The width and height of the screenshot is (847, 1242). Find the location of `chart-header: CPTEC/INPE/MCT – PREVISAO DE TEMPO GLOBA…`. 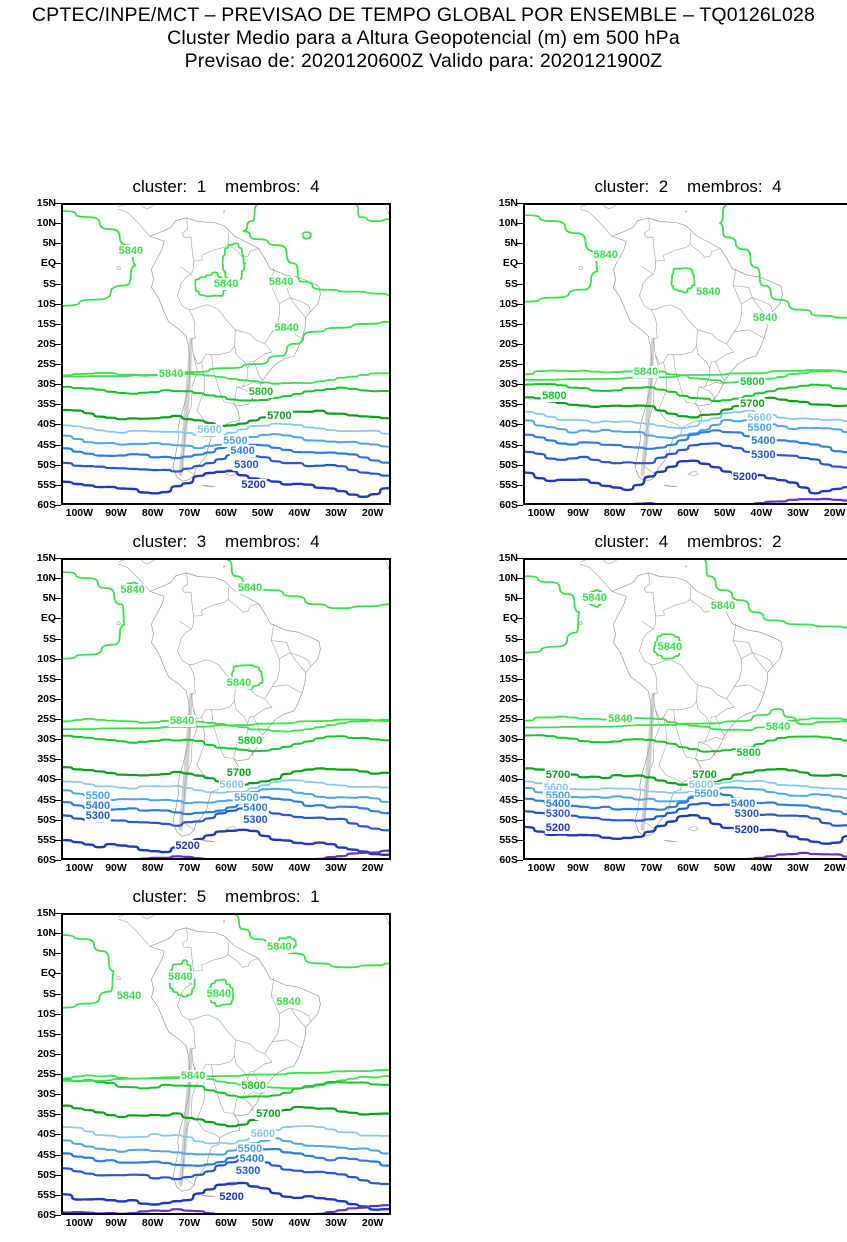

chart-header: CPTEC/INPE/MCT – PREVISAO DE TEMPO GLOBA… is located at coordinates (423, 36).